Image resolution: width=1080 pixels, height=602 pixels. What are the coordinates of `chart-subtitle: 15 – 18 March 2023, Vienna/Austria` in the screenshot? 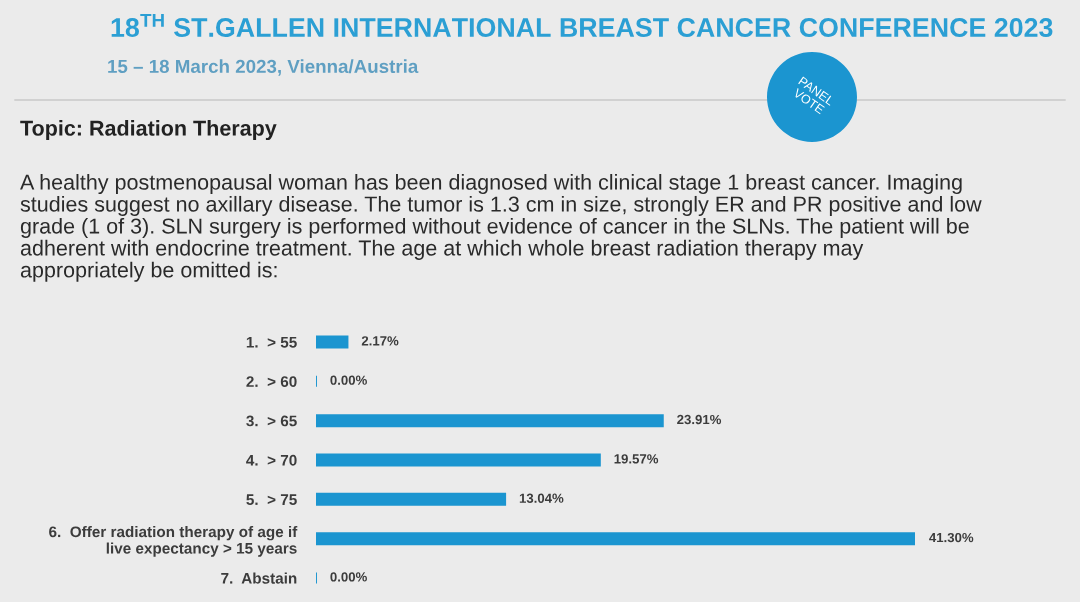 It's located at (263, 67).